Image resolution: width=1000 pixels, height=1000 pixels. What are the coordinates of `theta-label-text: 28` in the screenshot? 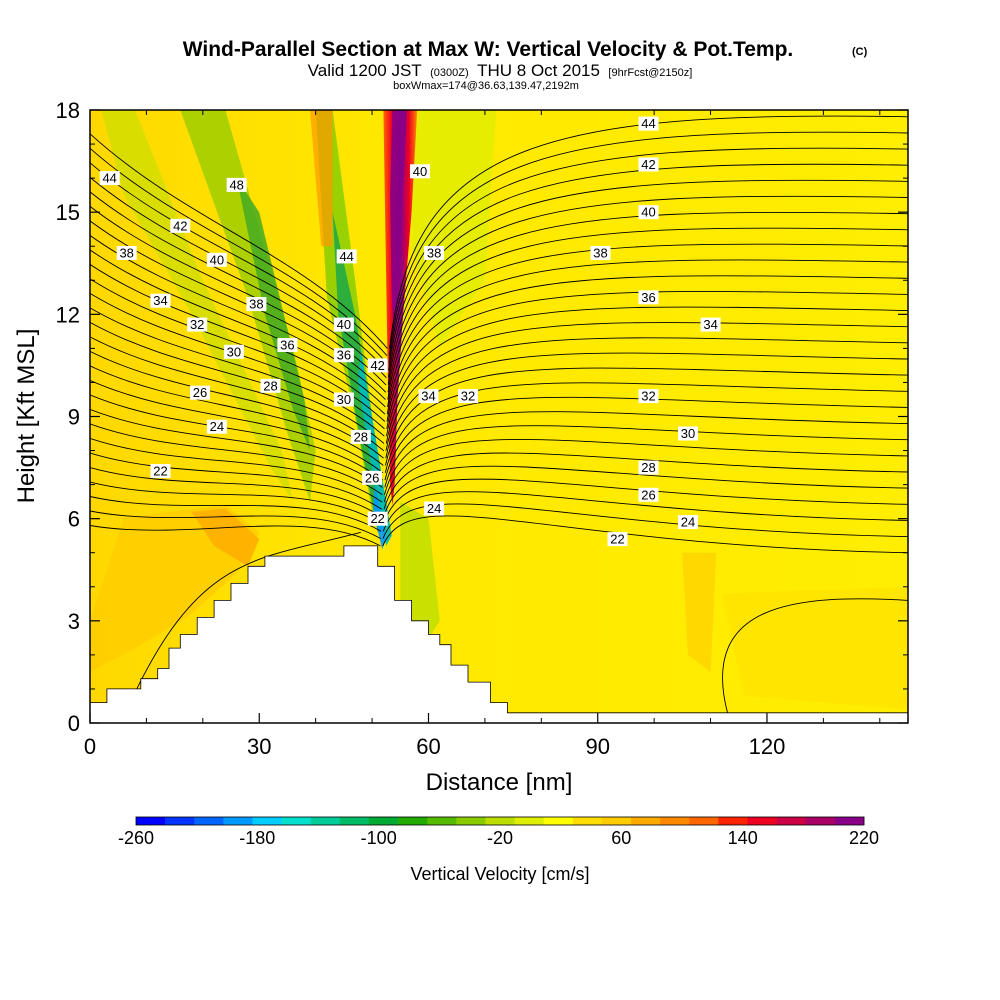 It's located at (648, 467).